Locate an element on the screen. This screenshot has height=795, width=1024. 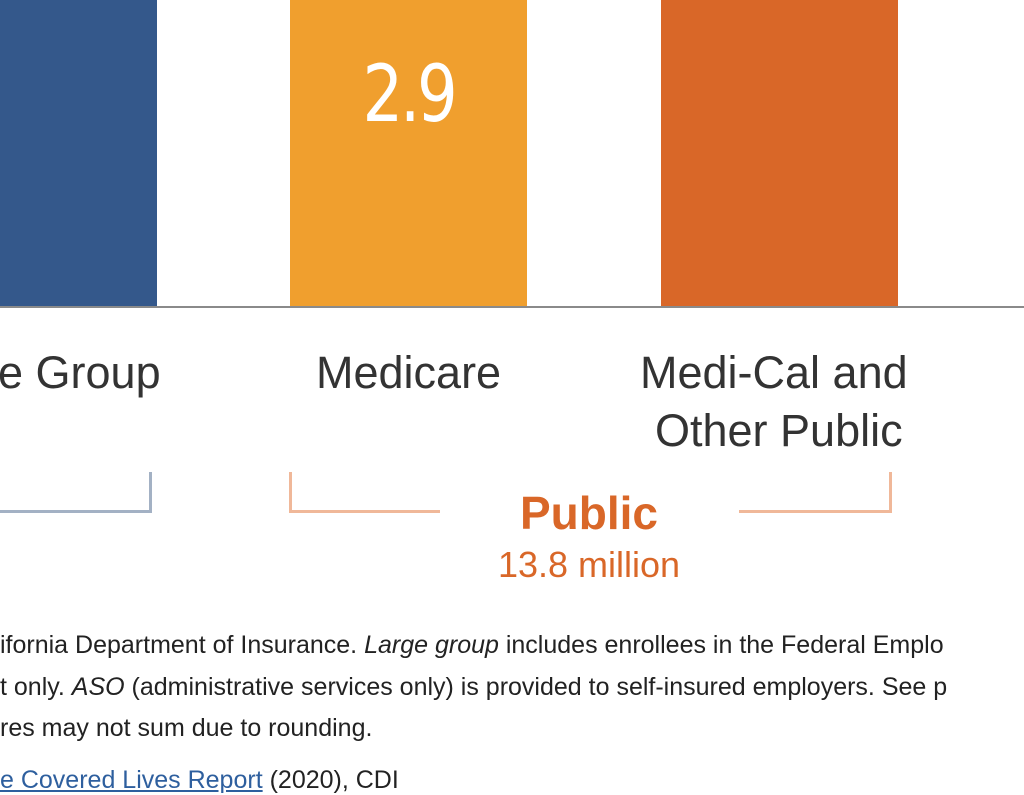
group-total-public: 13.8 million is located at coordinates (589, 564).